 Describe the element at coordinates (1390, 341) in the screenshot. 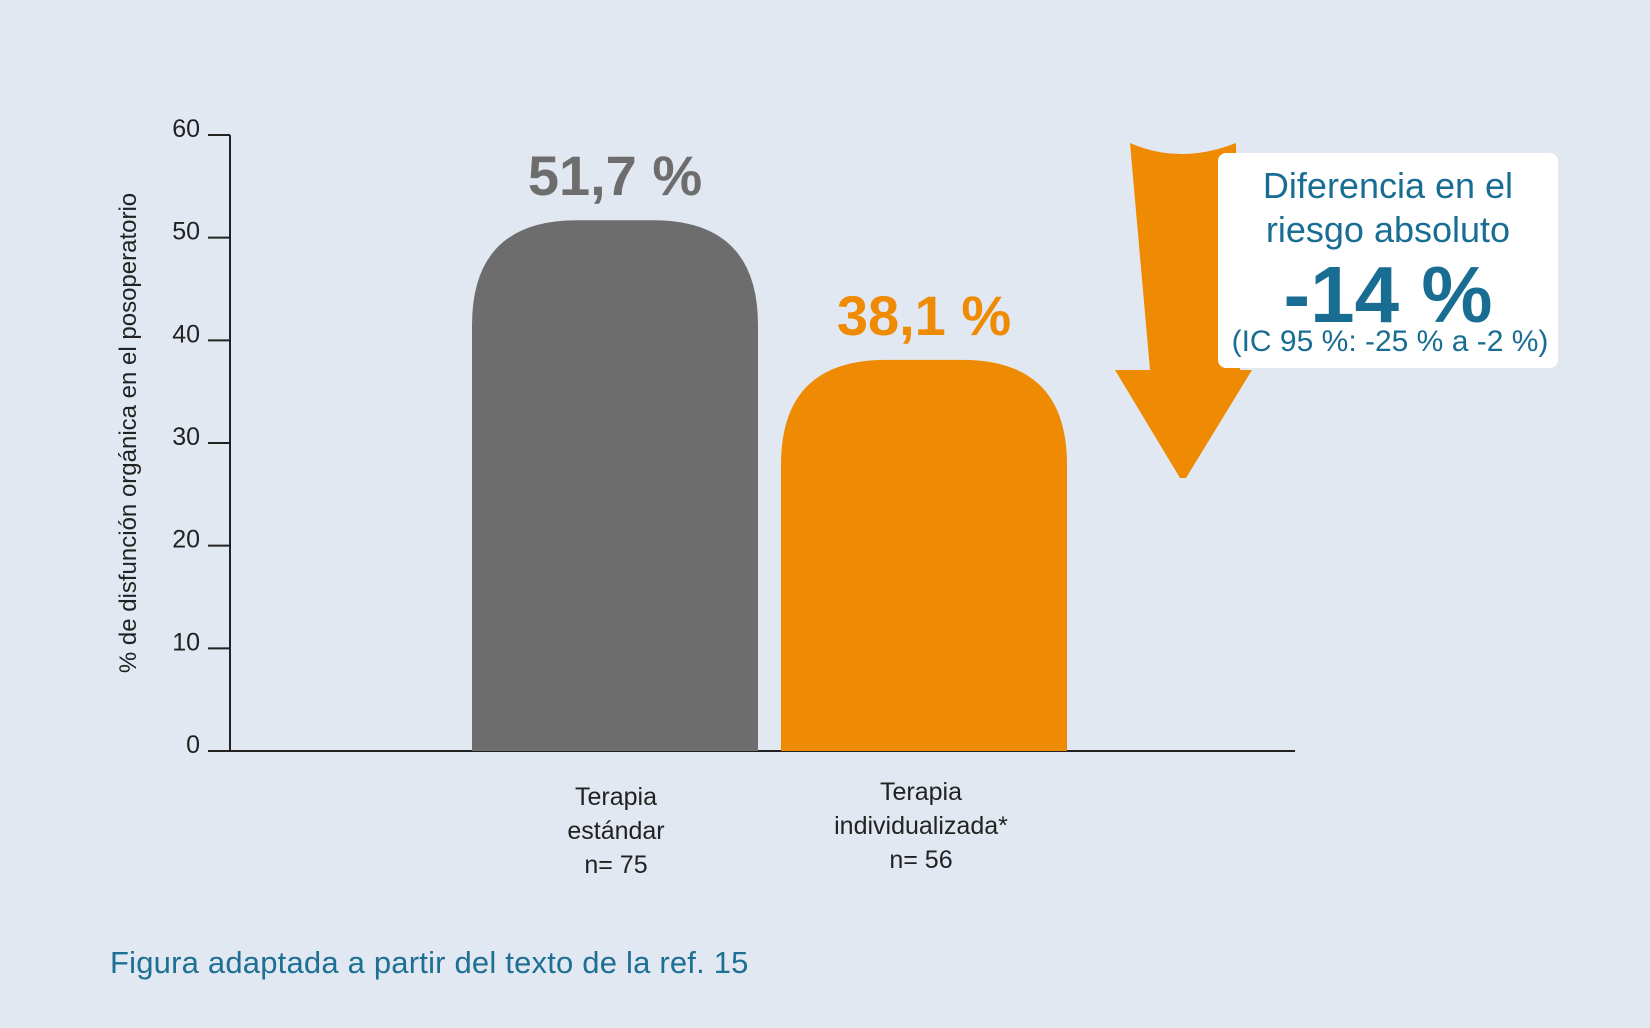

I see `callout-confidence-interval: (IC 95 %: -25 % a -2 %)` at that location.